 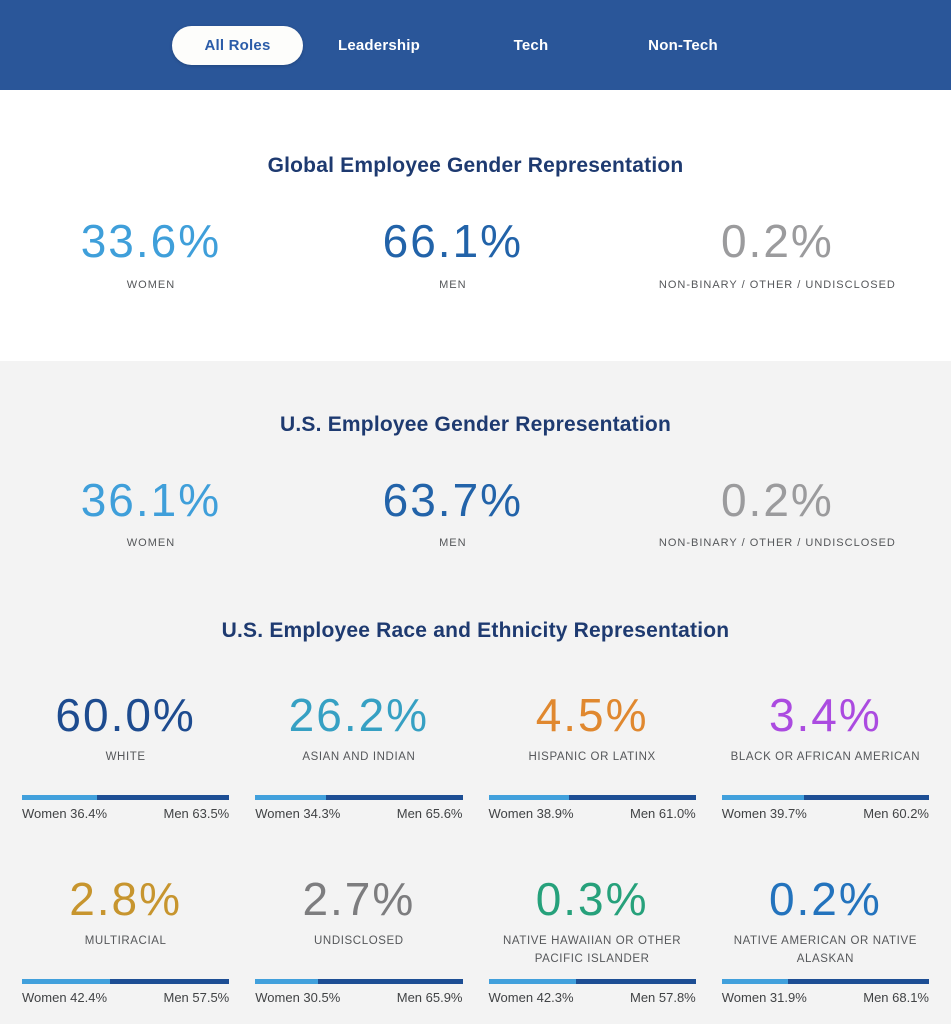 What do you see at coordinates (825, 992) in the screenshot?
I see `gender-split-bar: Women 31.9% Men 68.1%` at bounding box center [825, 992].